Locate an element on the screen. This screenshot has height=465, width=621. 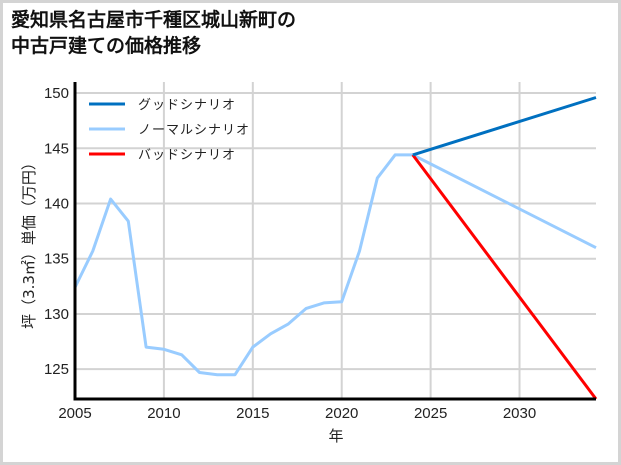
chart-title-line-2: 中古戸建ての価格推移 is located at coordinates (106, 46).